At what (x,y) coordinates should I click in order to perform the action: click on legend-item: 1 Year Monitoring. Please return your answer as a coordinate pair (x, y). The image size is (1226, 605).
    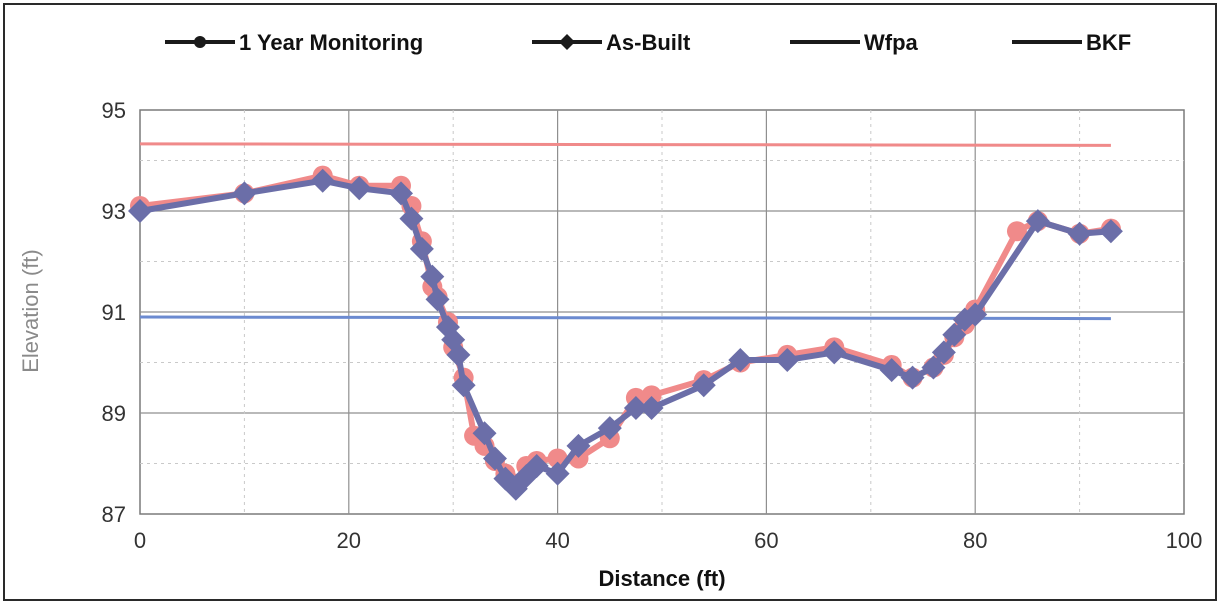
    Looking at the image, I should click on (294, 42).